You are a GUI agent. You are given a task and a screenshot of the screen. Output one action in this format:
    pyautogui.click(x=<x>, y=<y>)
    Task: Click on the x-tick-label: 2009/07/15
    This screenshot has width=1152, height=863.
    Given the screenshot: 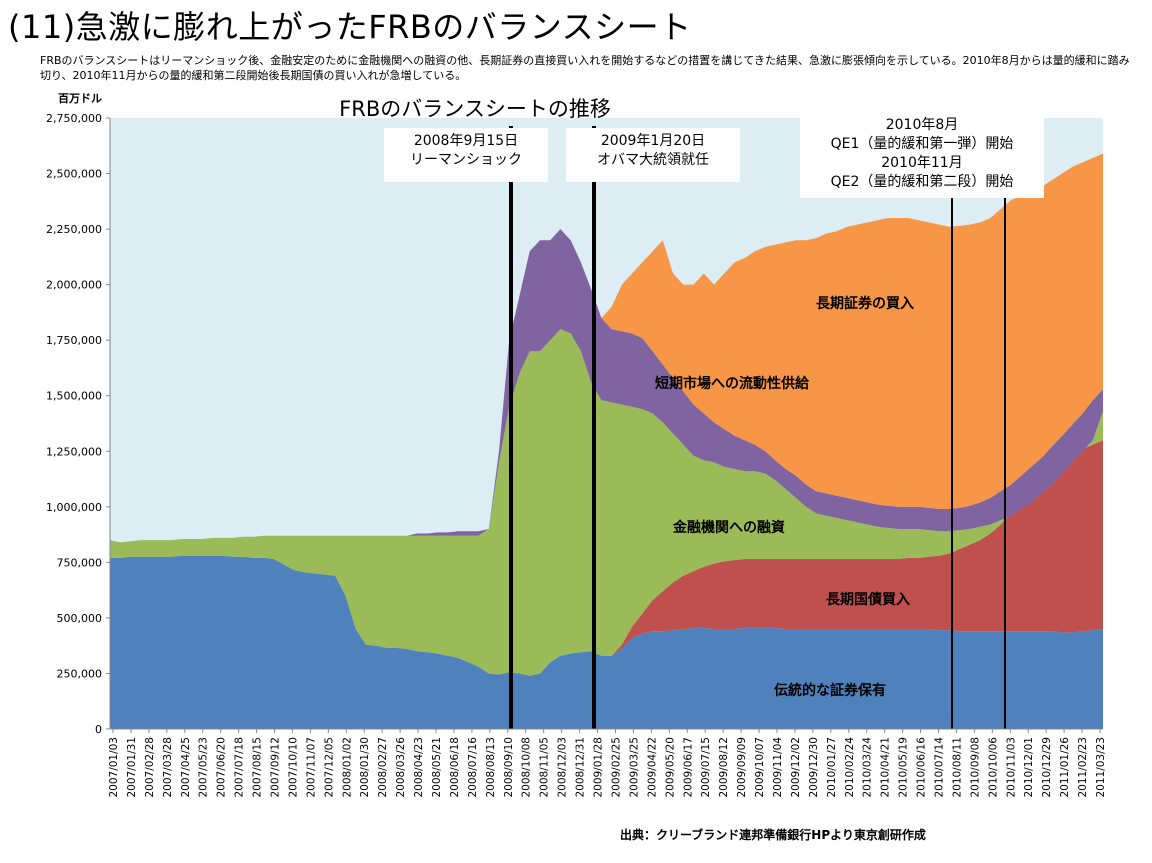 What is the action you would take?
    pyautogui.click(x=706, y=767)
    